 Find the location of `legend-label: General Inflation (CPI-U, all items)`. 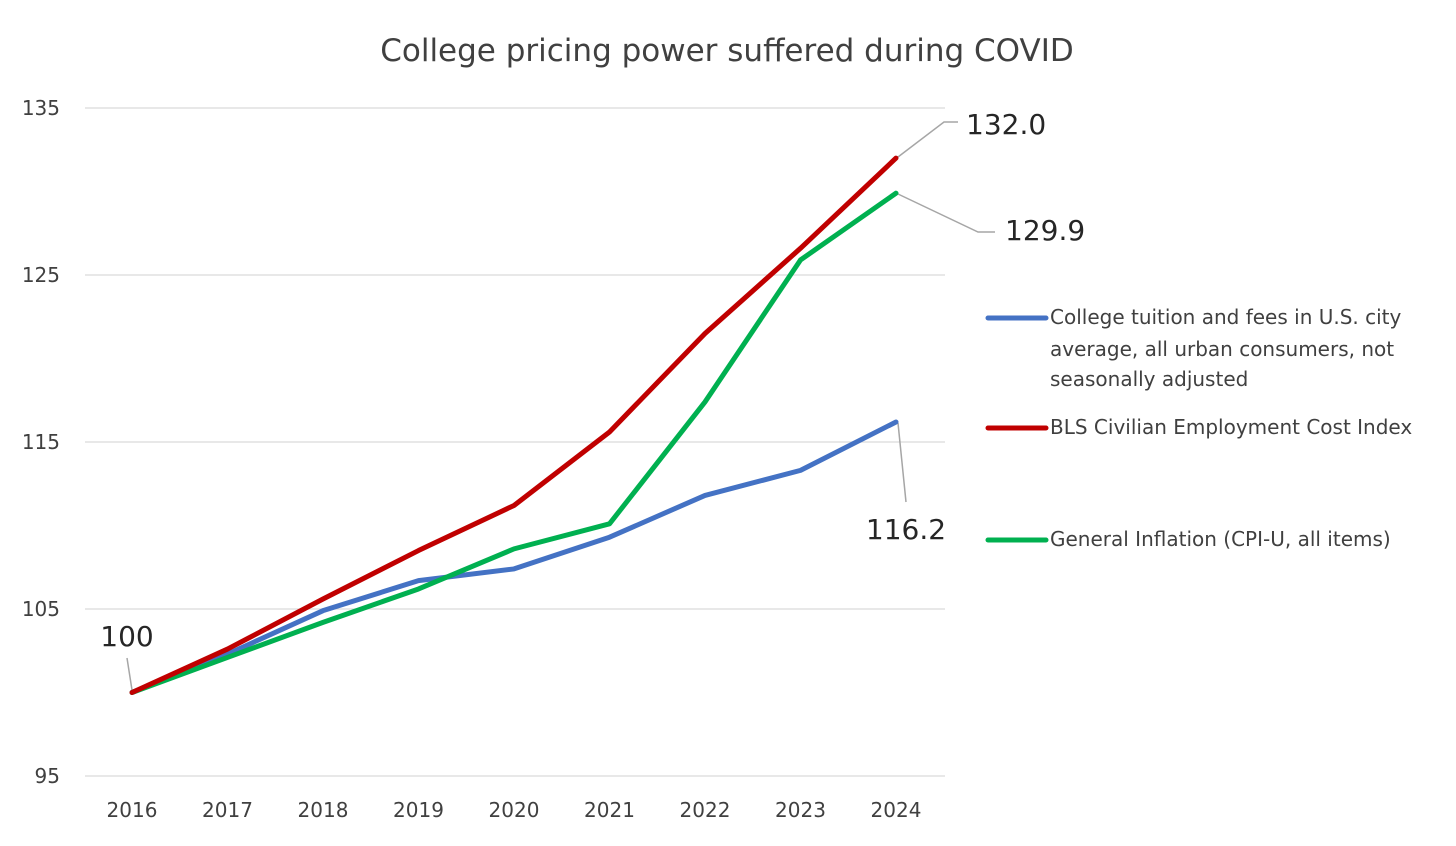

legend-label: General Inflation (CPI-U, all items) is located at coordinates (1220, 539).